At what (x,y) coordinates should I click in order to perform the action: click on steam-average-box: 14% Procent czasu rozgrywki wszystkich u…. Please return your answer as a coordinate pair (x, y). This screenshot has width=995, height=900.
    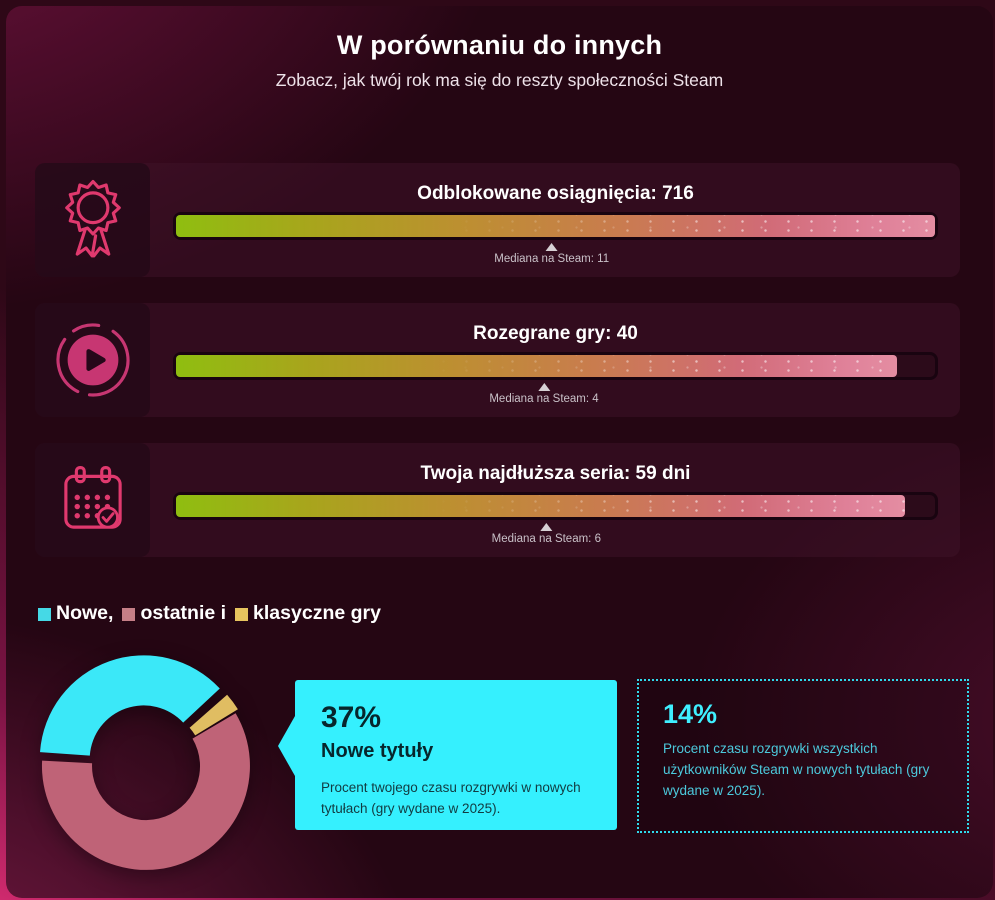
    Looking at the image, I should click on (803, 756).